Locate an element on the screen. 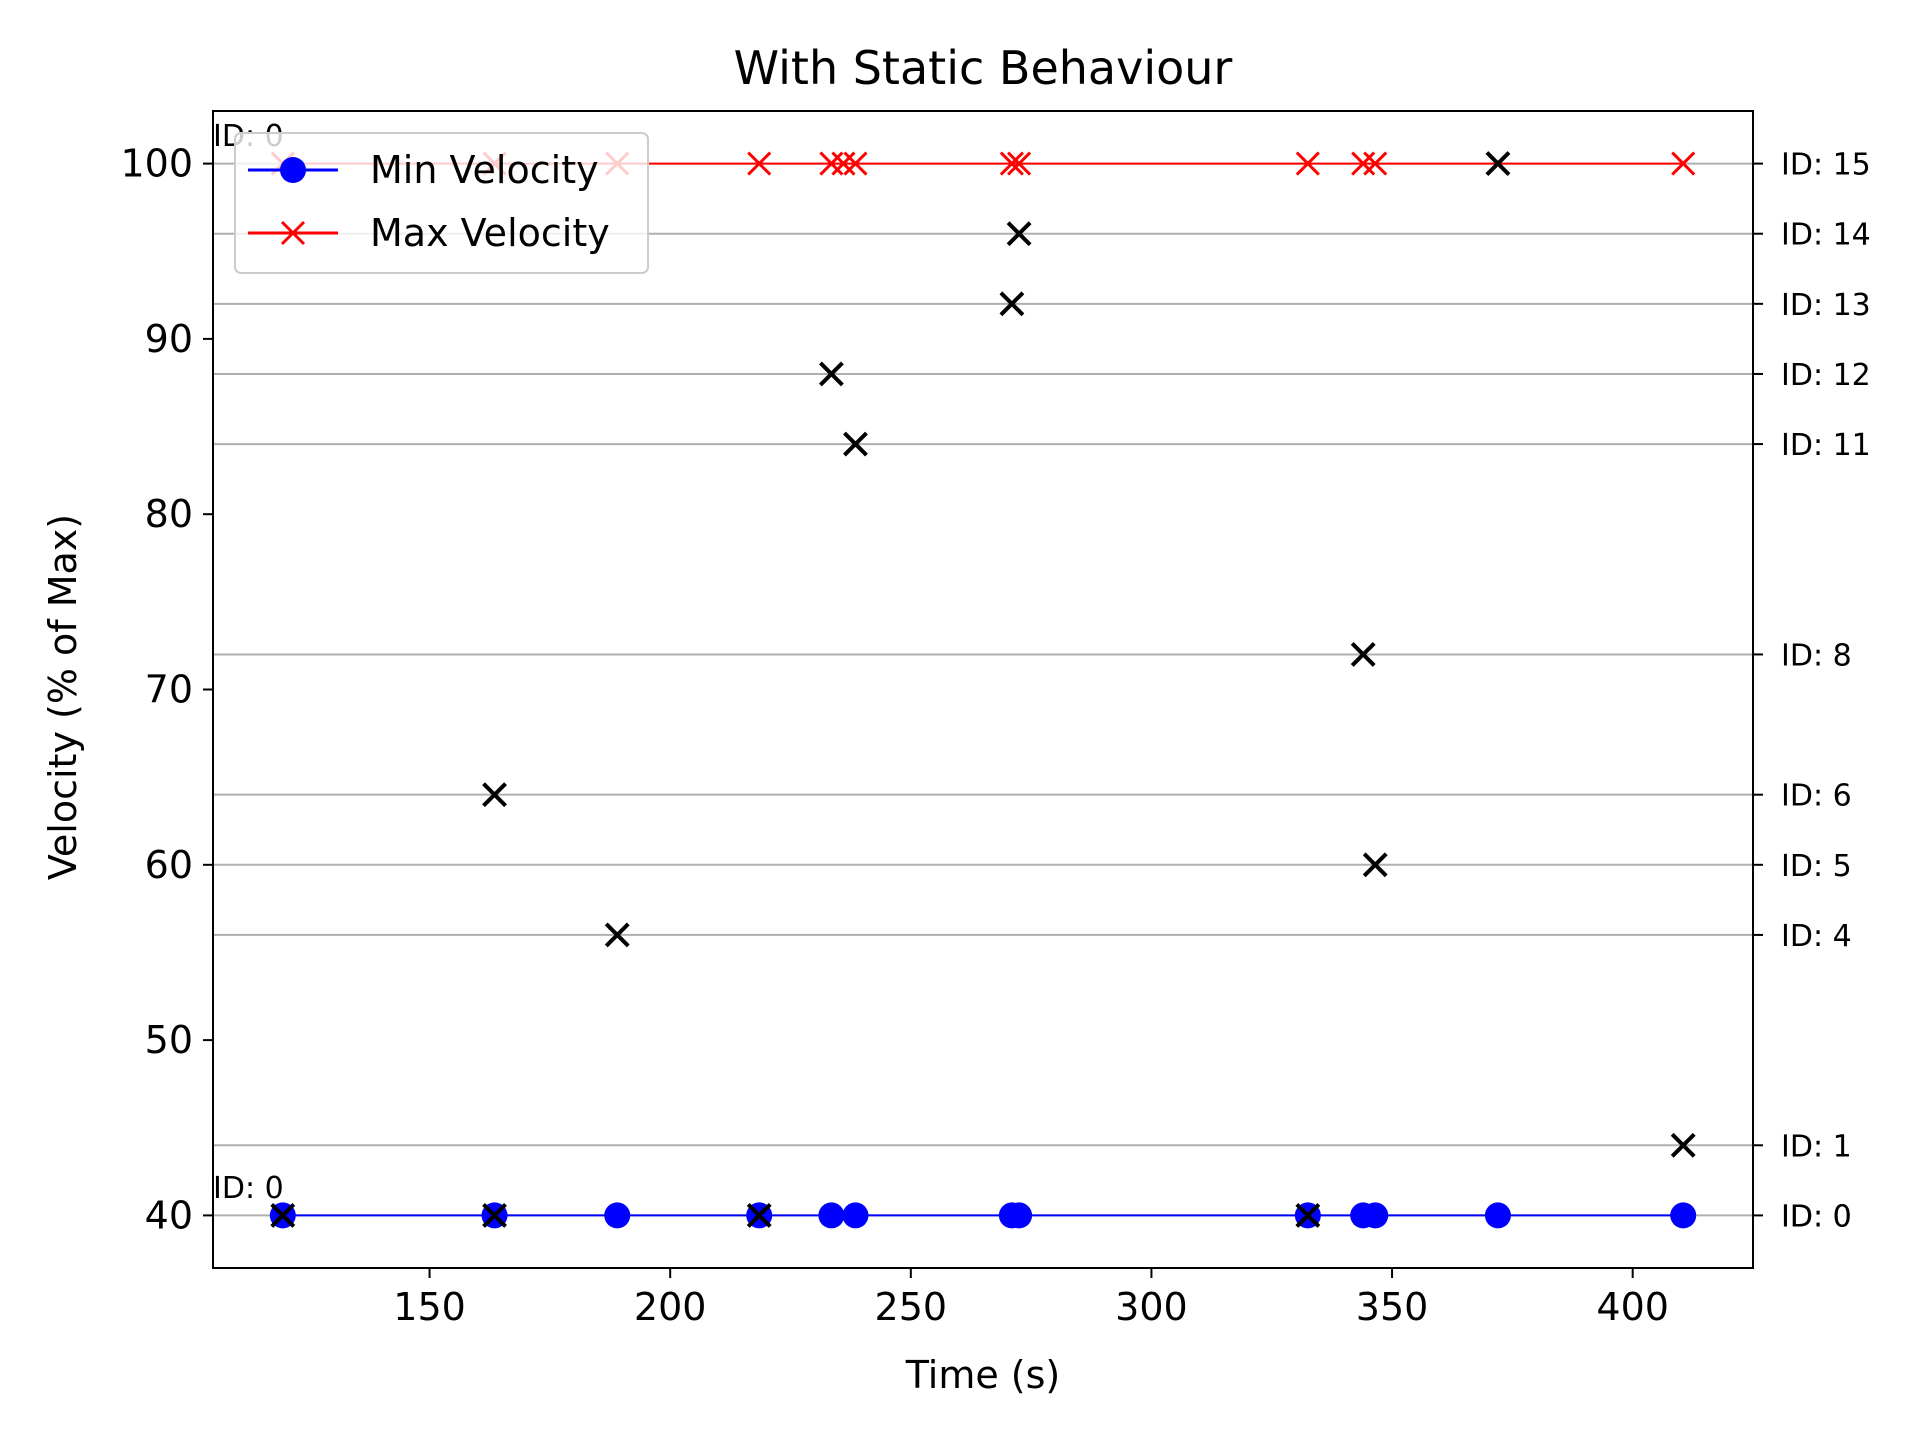  legend-label: Max Velocity is located at coordinates (490, 233).